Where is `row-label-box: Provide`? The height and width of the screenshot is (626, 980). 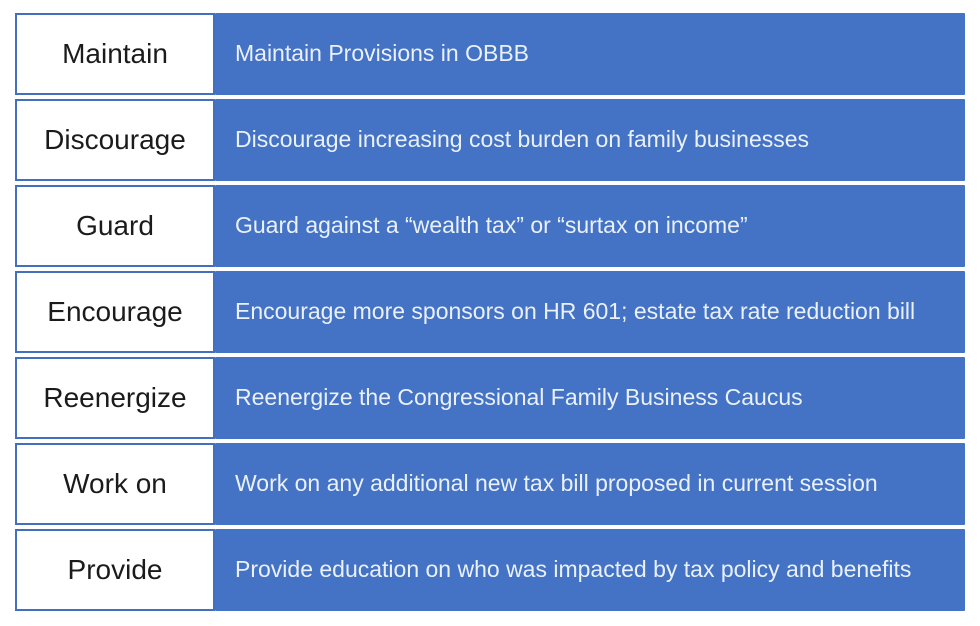
row-label-box: Provide is located at coordinates (115, 570).